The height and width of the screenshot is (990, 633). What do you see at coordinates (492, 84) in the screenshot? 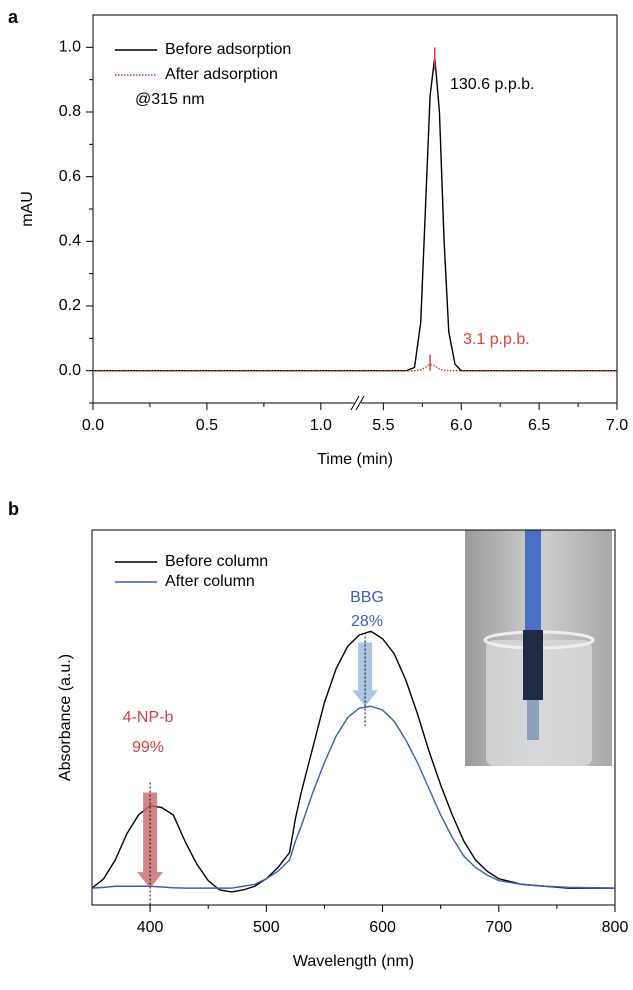
I see `annotation: 130.6 p.p.b.` at bounding box center [492, 84].